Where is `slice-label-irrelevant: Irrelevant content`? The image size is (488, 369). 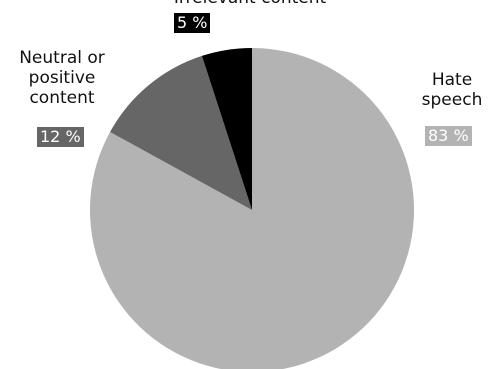
slice-label-irrelevant: Irrelevant content is located at coordinates (250, 4).